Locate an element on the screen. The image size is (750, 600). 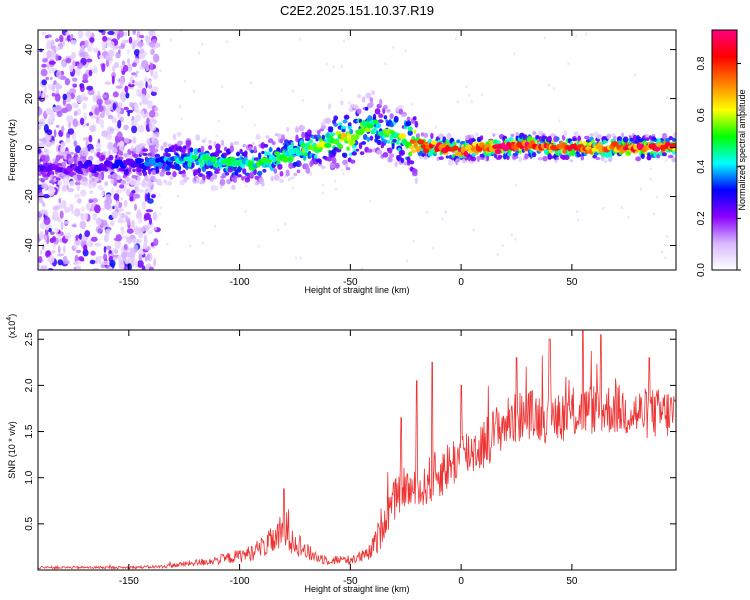
snr-x-tick-label: -100 is located at coordinates (240, 581).